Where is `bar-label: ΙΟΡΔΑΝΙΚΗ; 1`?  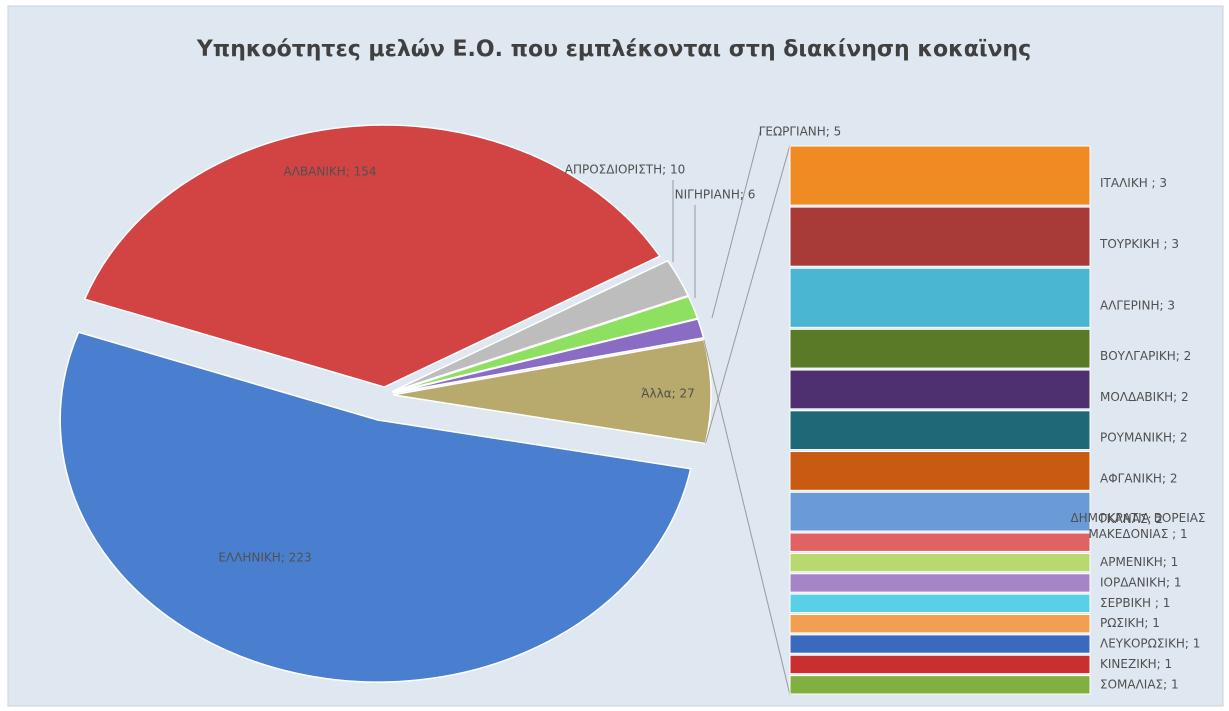 bar-label: ΙΟΡΔΑΝΙΚΗ; 1 is located at coordinates (1141, 582).